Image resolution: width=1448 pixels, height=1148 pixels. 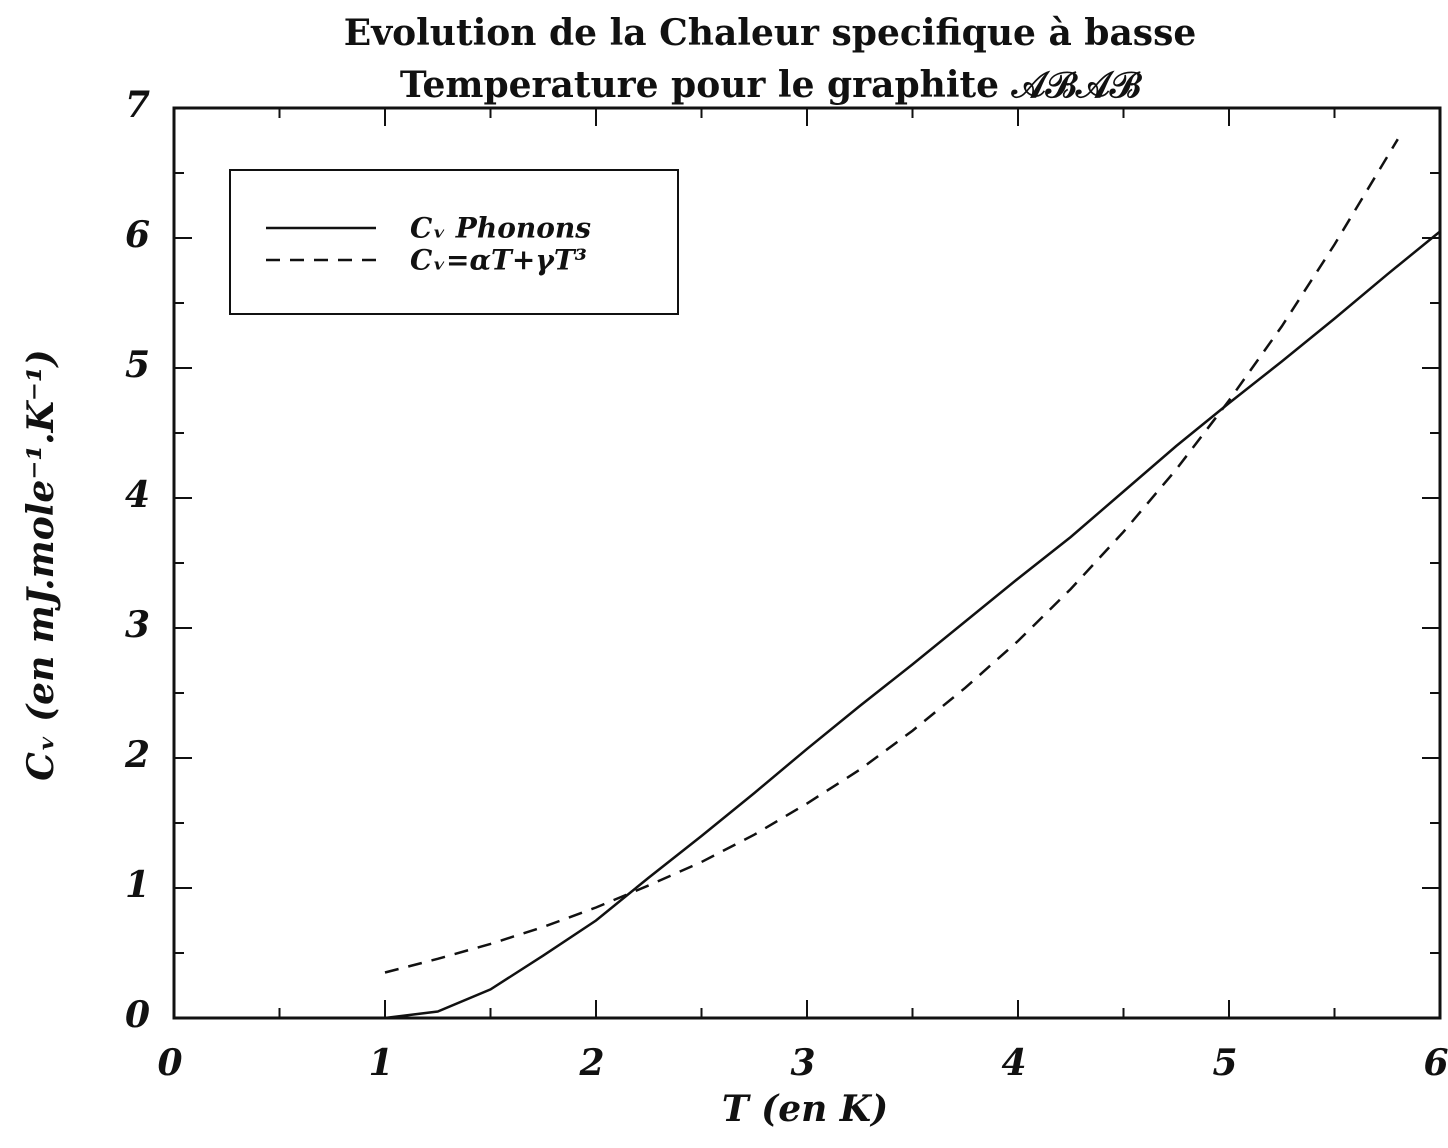 What do you see at coordinates (771, 85) in the screenshot?
I see `chart-title: Temperature pour le graphite 𝒜ℬ𝒜ℬ` at bounding box center [771, 85].